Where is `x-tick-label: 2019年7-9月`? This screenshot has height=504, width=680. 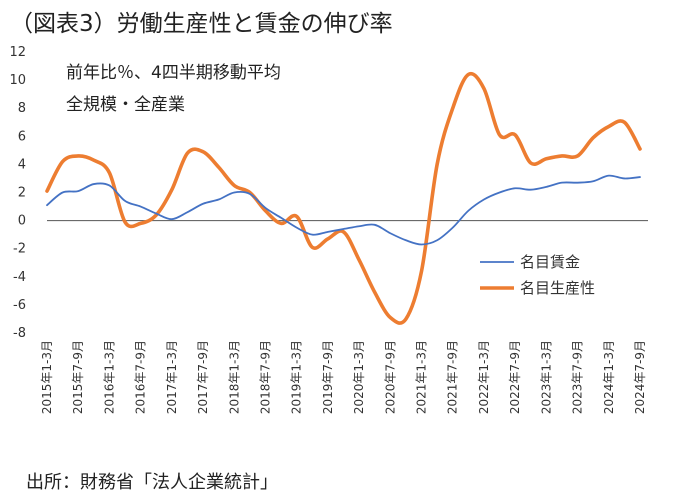
x-tick-label: 2019年7-9月 is located at coordinates (328, 377).